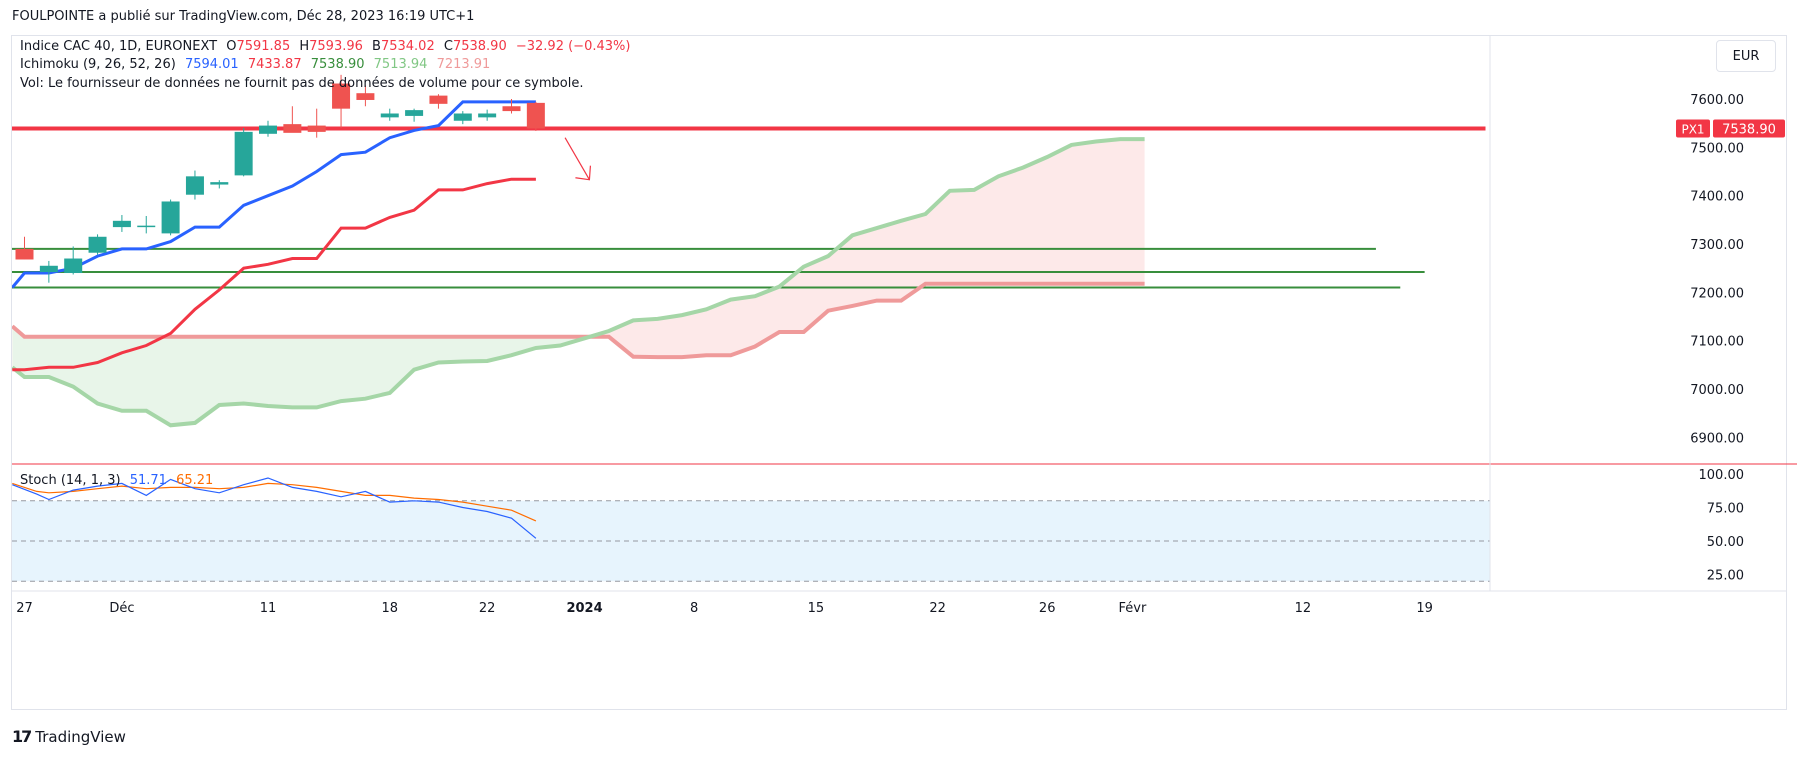 The image size is (1797, 758). I want to click on ichimoku-span-a-value: 7513.94, so click(400, 64).